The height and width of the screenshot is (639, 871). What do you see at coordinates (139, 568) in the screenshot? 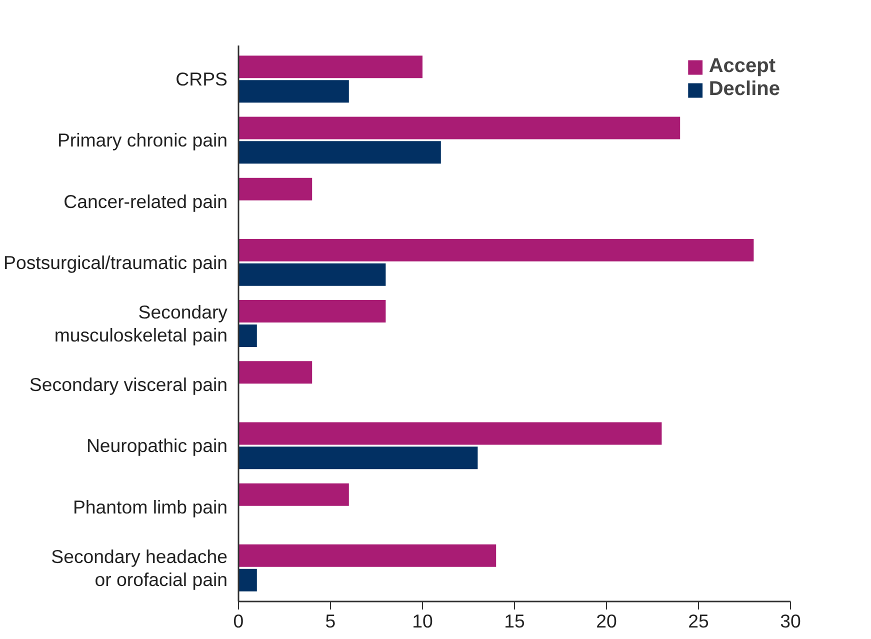
I see `y-tick-label: Secondary headache or orofacial pain` at bounding box center [139, 568].